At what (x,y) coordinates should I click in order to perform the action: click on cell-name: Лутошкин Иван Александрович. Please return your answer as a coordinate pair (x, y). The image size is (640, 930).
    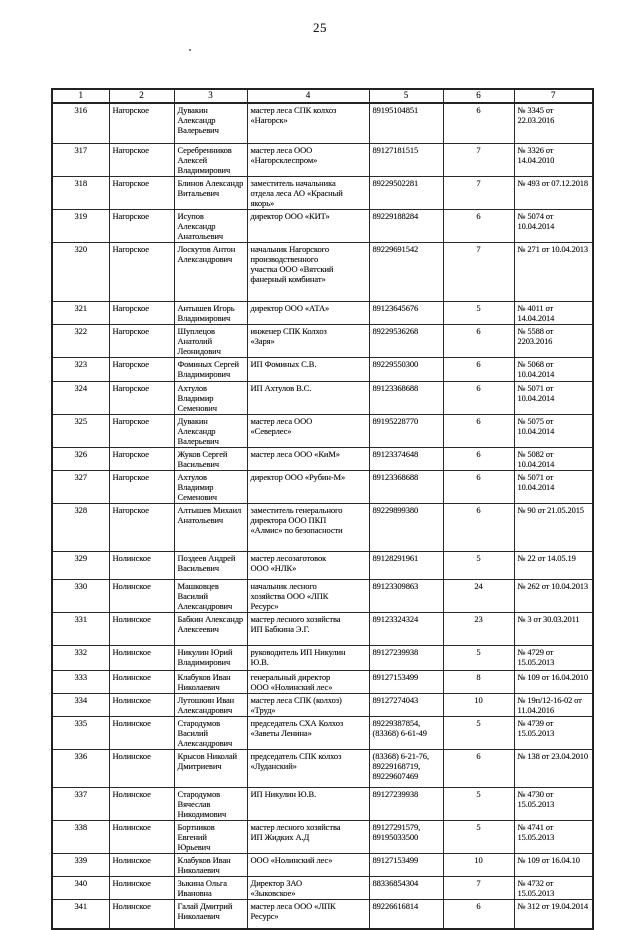
    Looking at the image, I should click on (210, 704).